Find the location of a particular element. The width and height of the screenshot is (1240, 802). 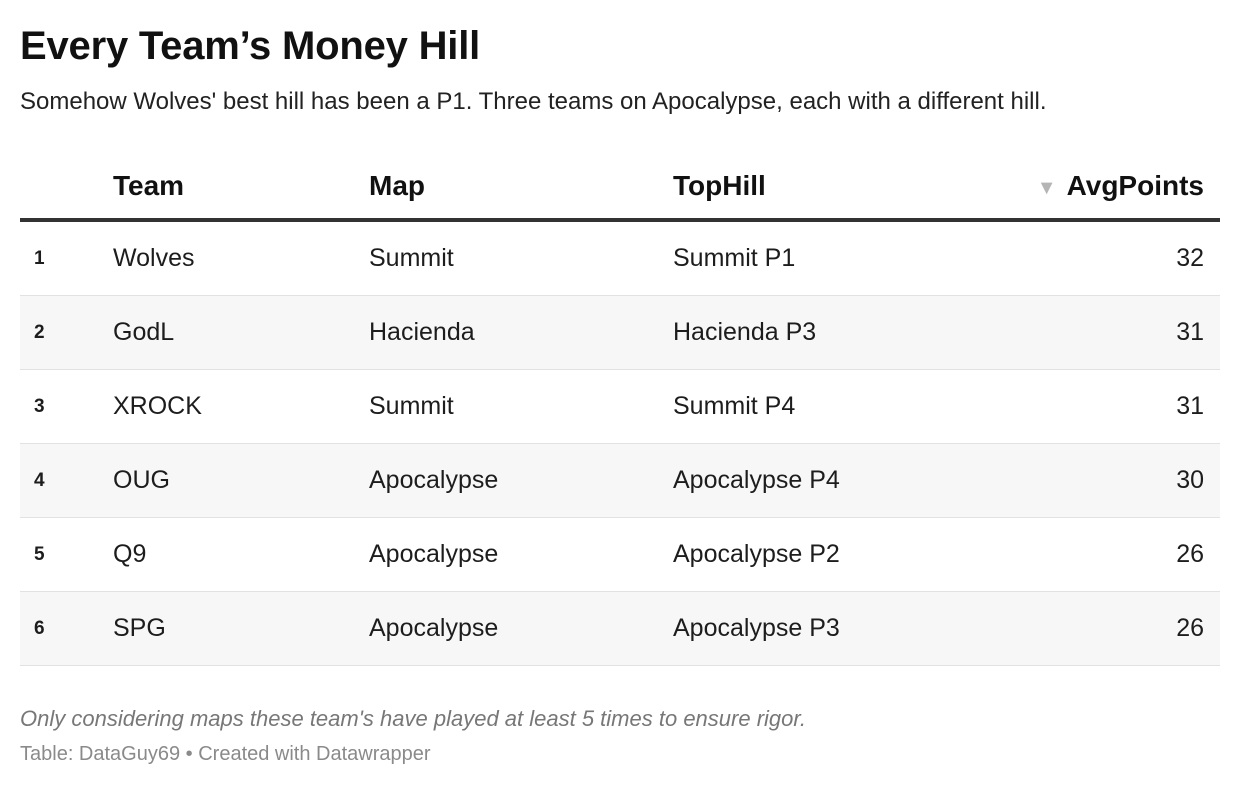

table-row: 2 GodL Hacienda Hacienda P3 31 is located at coordinates (620, 332).